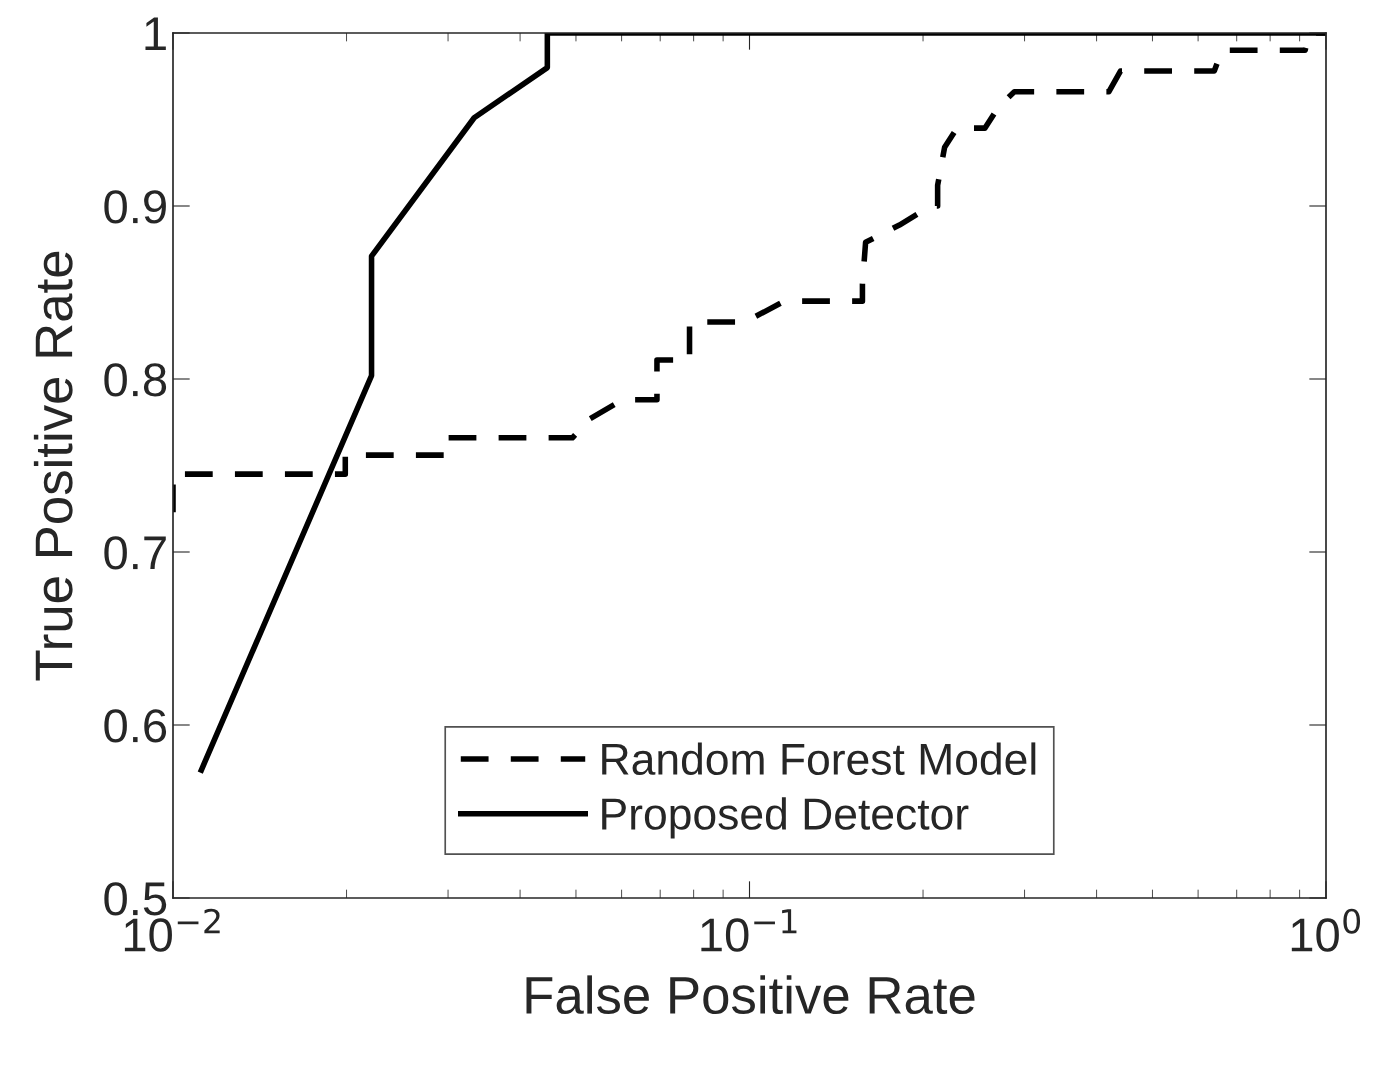  I want to click on x-tick-label: 10$^{−1}$, so click(749, 930).